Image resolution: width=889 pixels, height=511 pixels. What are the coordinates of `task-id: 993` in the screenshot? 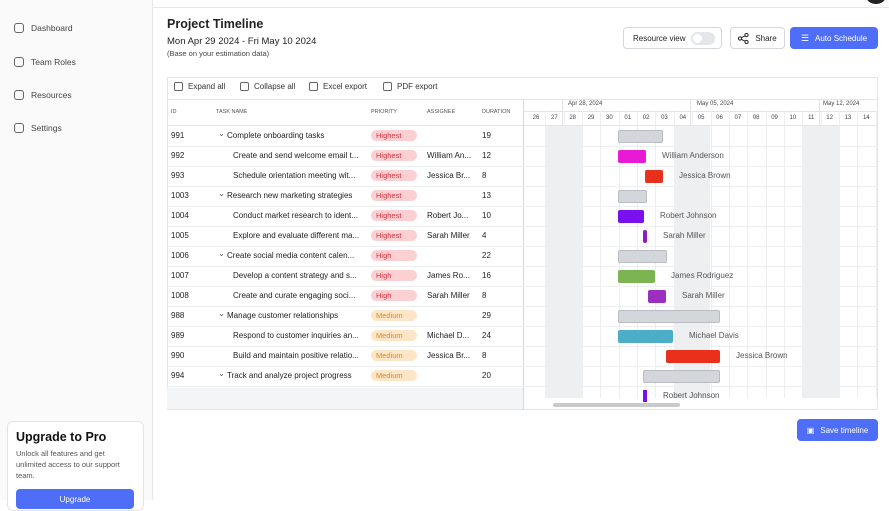 It's located at (178, 175).